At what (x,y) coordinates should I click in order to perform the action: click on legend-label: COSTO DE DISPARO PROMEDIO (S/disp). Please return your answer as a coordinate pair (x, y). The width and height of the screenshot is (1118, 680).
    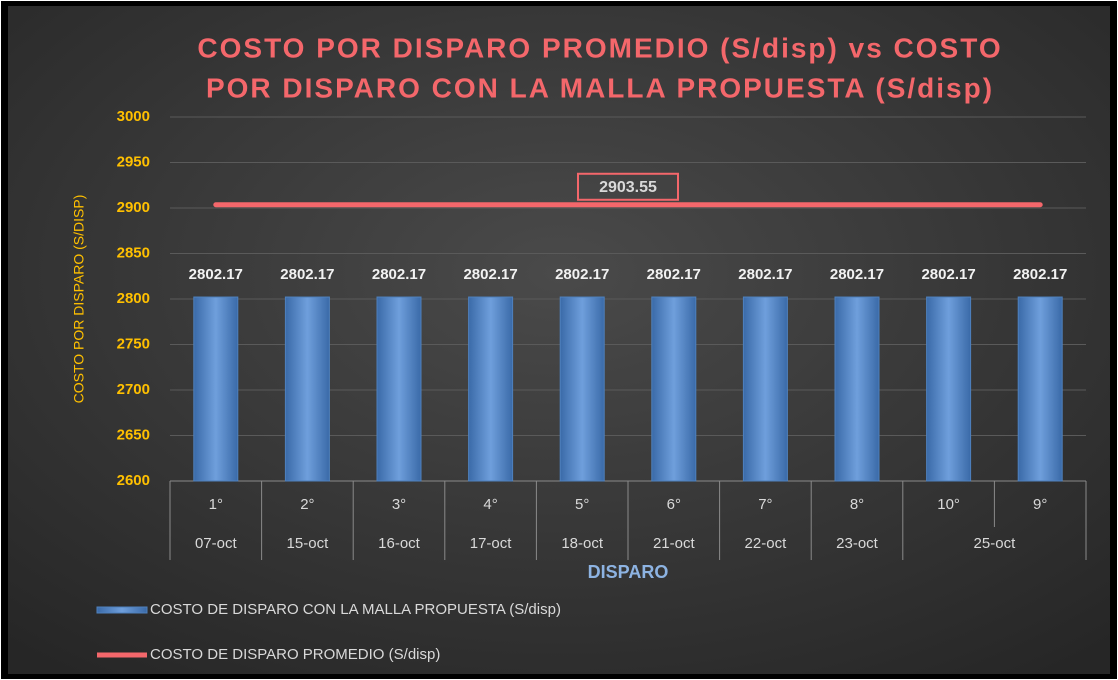
    Looking at the image, I should click on (295, 654).